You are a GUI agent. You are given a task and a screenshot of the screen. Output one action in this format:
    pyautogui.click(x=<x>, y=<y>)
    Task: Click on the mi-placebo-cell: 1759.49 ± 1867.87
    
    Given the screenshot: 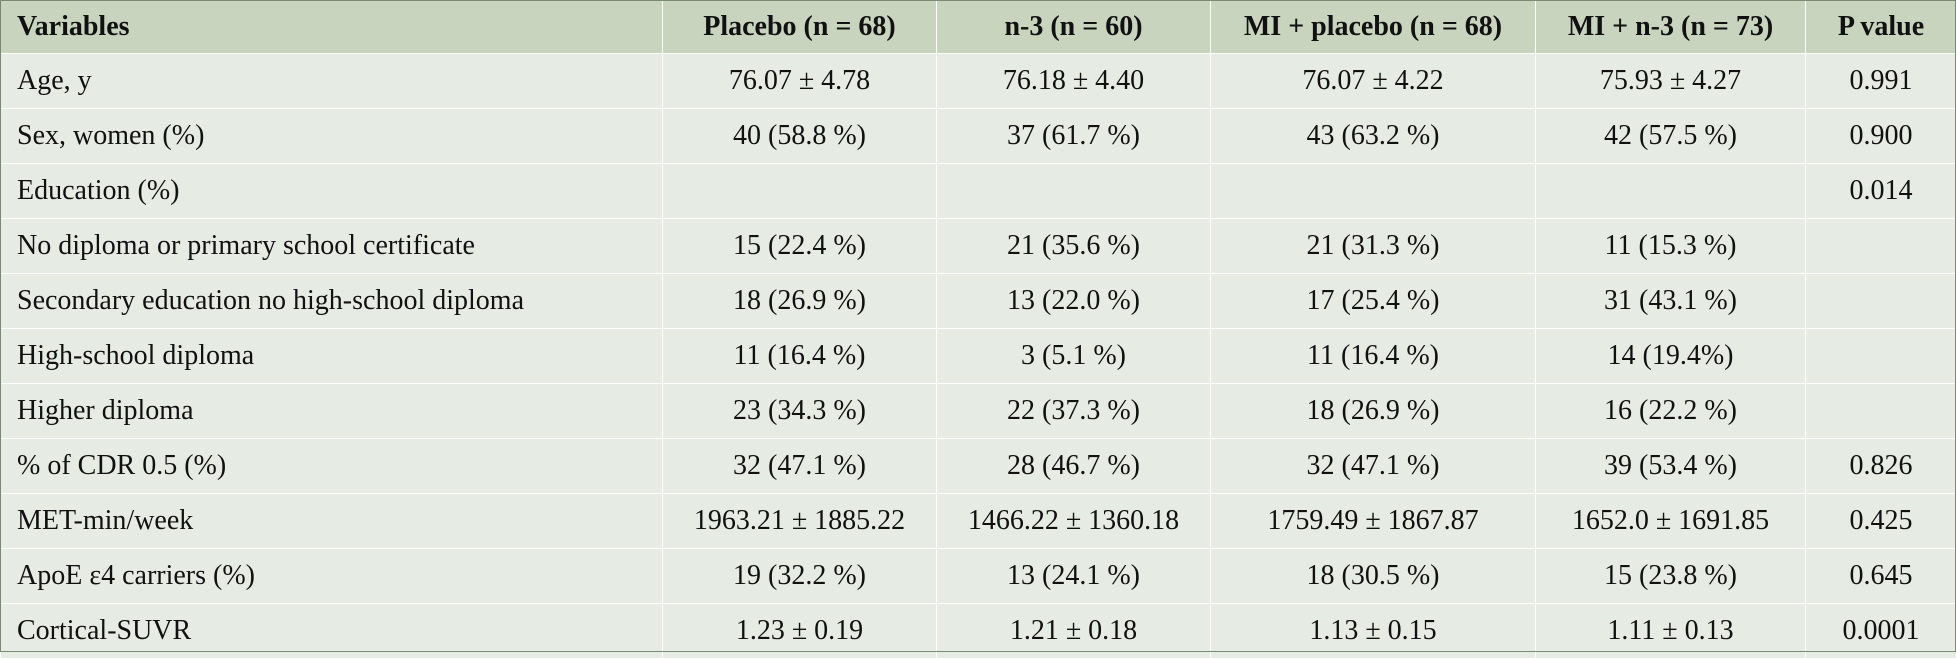 What is the action you would take?
    pyautogui.click(x=1373, y=521)
    